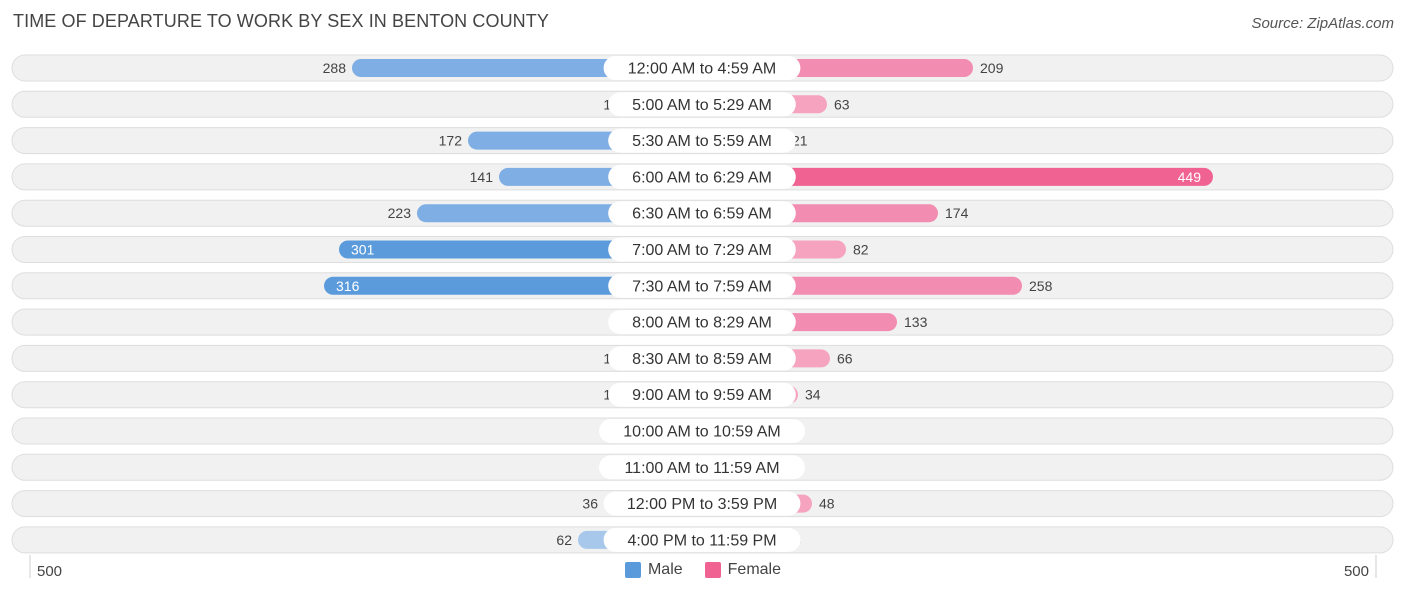 The height and width of the screenshot is (595, 1406). Describe the element at coordinates (632, 570) in the screenshot. I see `legend-swatch-male` at that location.